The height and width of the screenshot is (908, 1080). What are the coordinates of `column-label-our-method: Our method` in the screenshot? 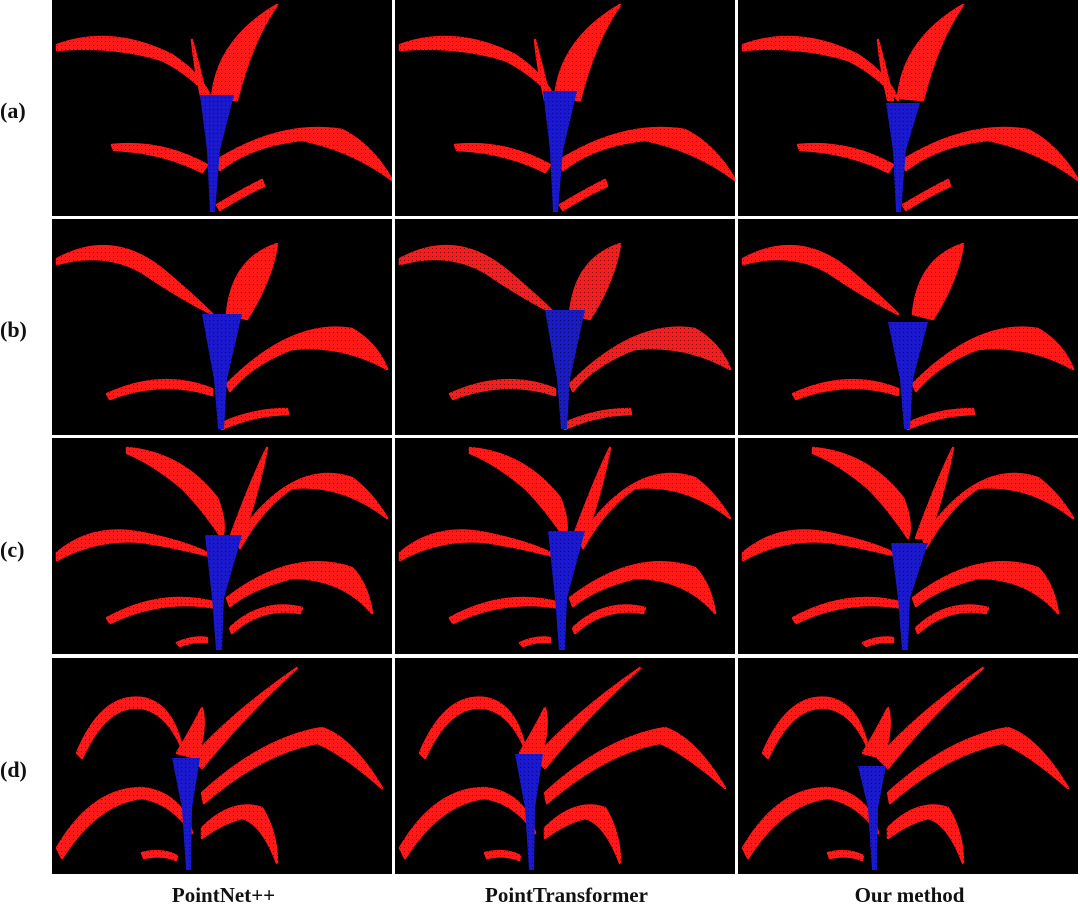 It's located at (909, 895).